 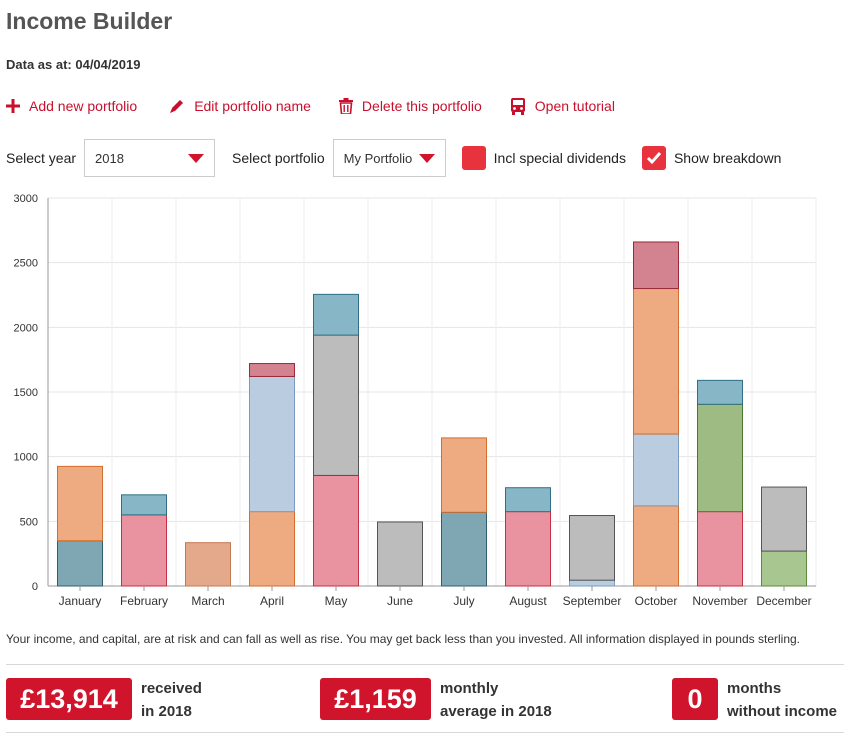 I want to click on show-breakdown-label: Show breakdown, so click(x=727, y=158).